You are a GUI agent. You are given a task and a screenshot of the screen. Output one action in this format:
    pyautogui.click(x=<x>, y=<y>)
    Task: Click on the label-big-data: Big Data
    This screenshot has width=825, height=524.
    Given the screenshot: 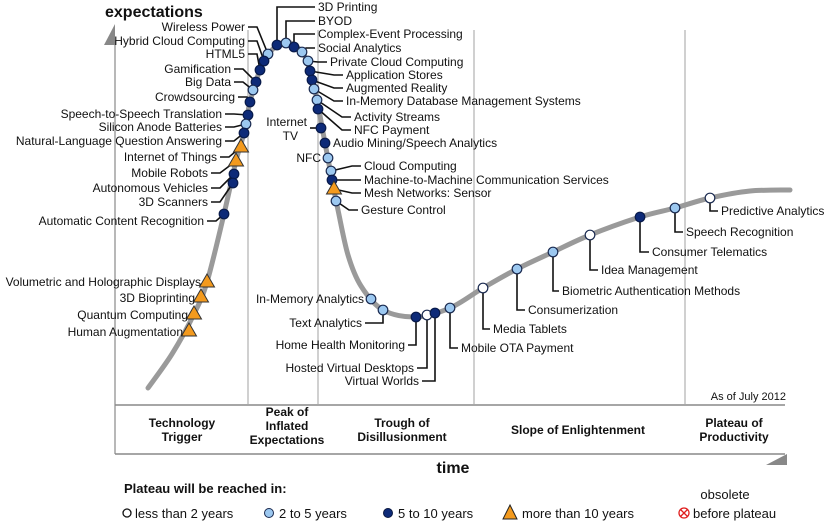 What is the action you would take?
    pyautogui.click(x=208, y=82)
    